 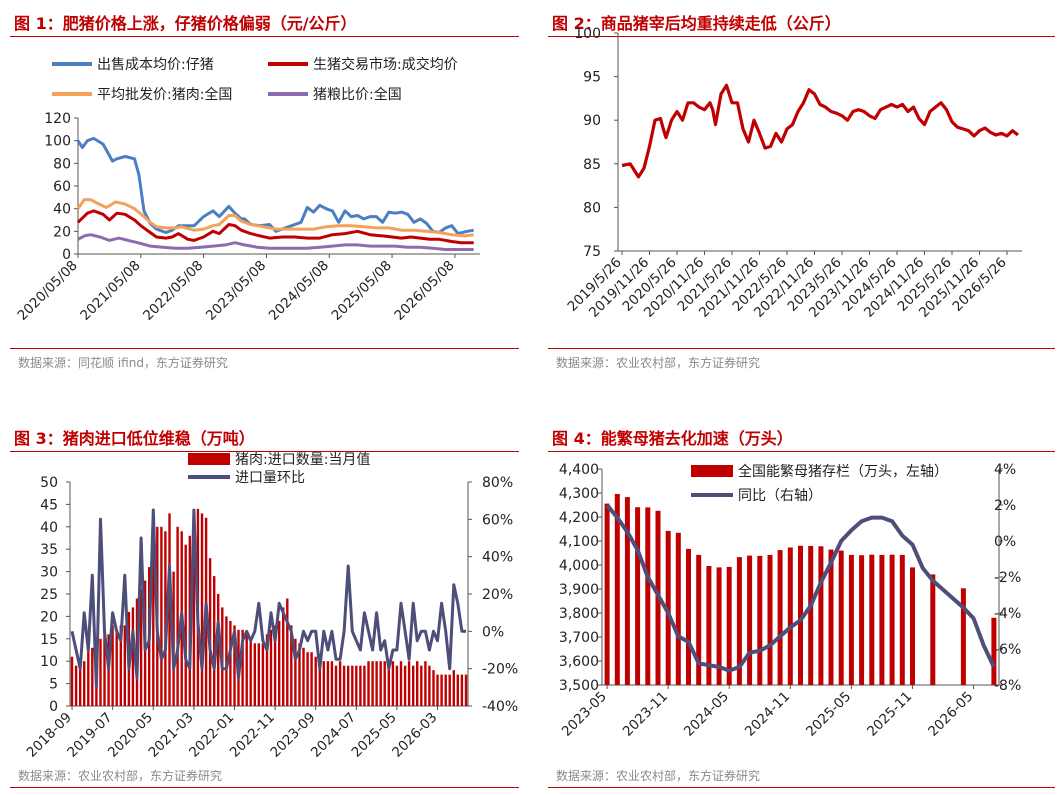 What do you see at coordinates (592, 121) in the screenshot?
I see `y-tick-label: 90` at bounding box center [592, 121].